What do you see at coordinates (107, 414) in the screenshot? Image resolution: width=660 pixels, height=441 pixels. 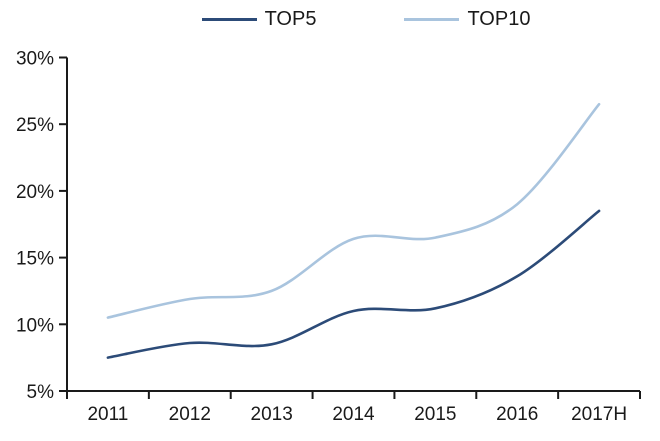 I see `x-tick-label: 2011` at bounding box center [107, 414].